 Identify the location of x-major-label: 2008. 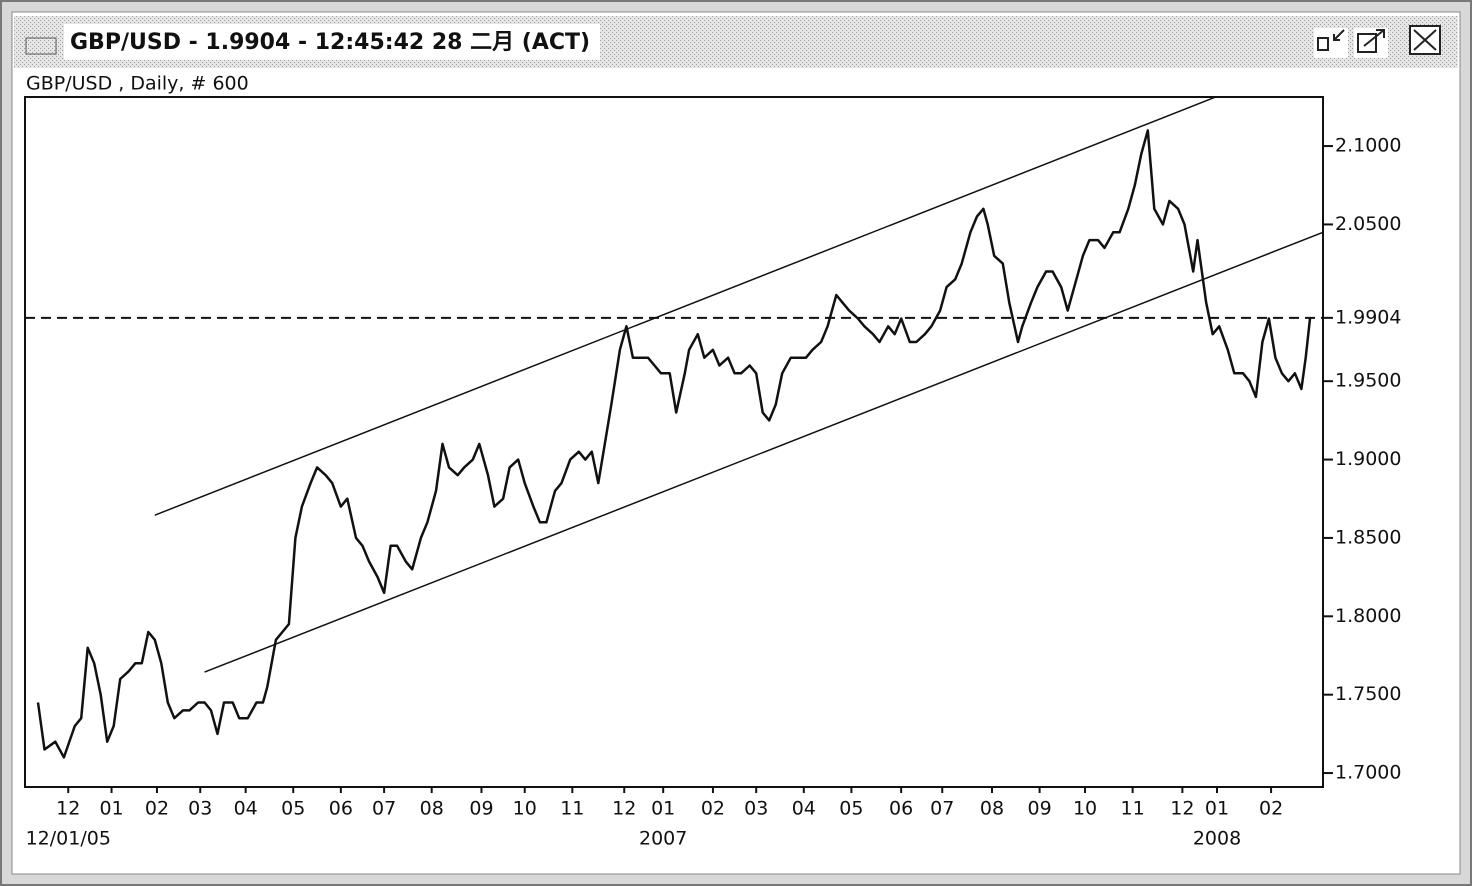
(1217, 839).